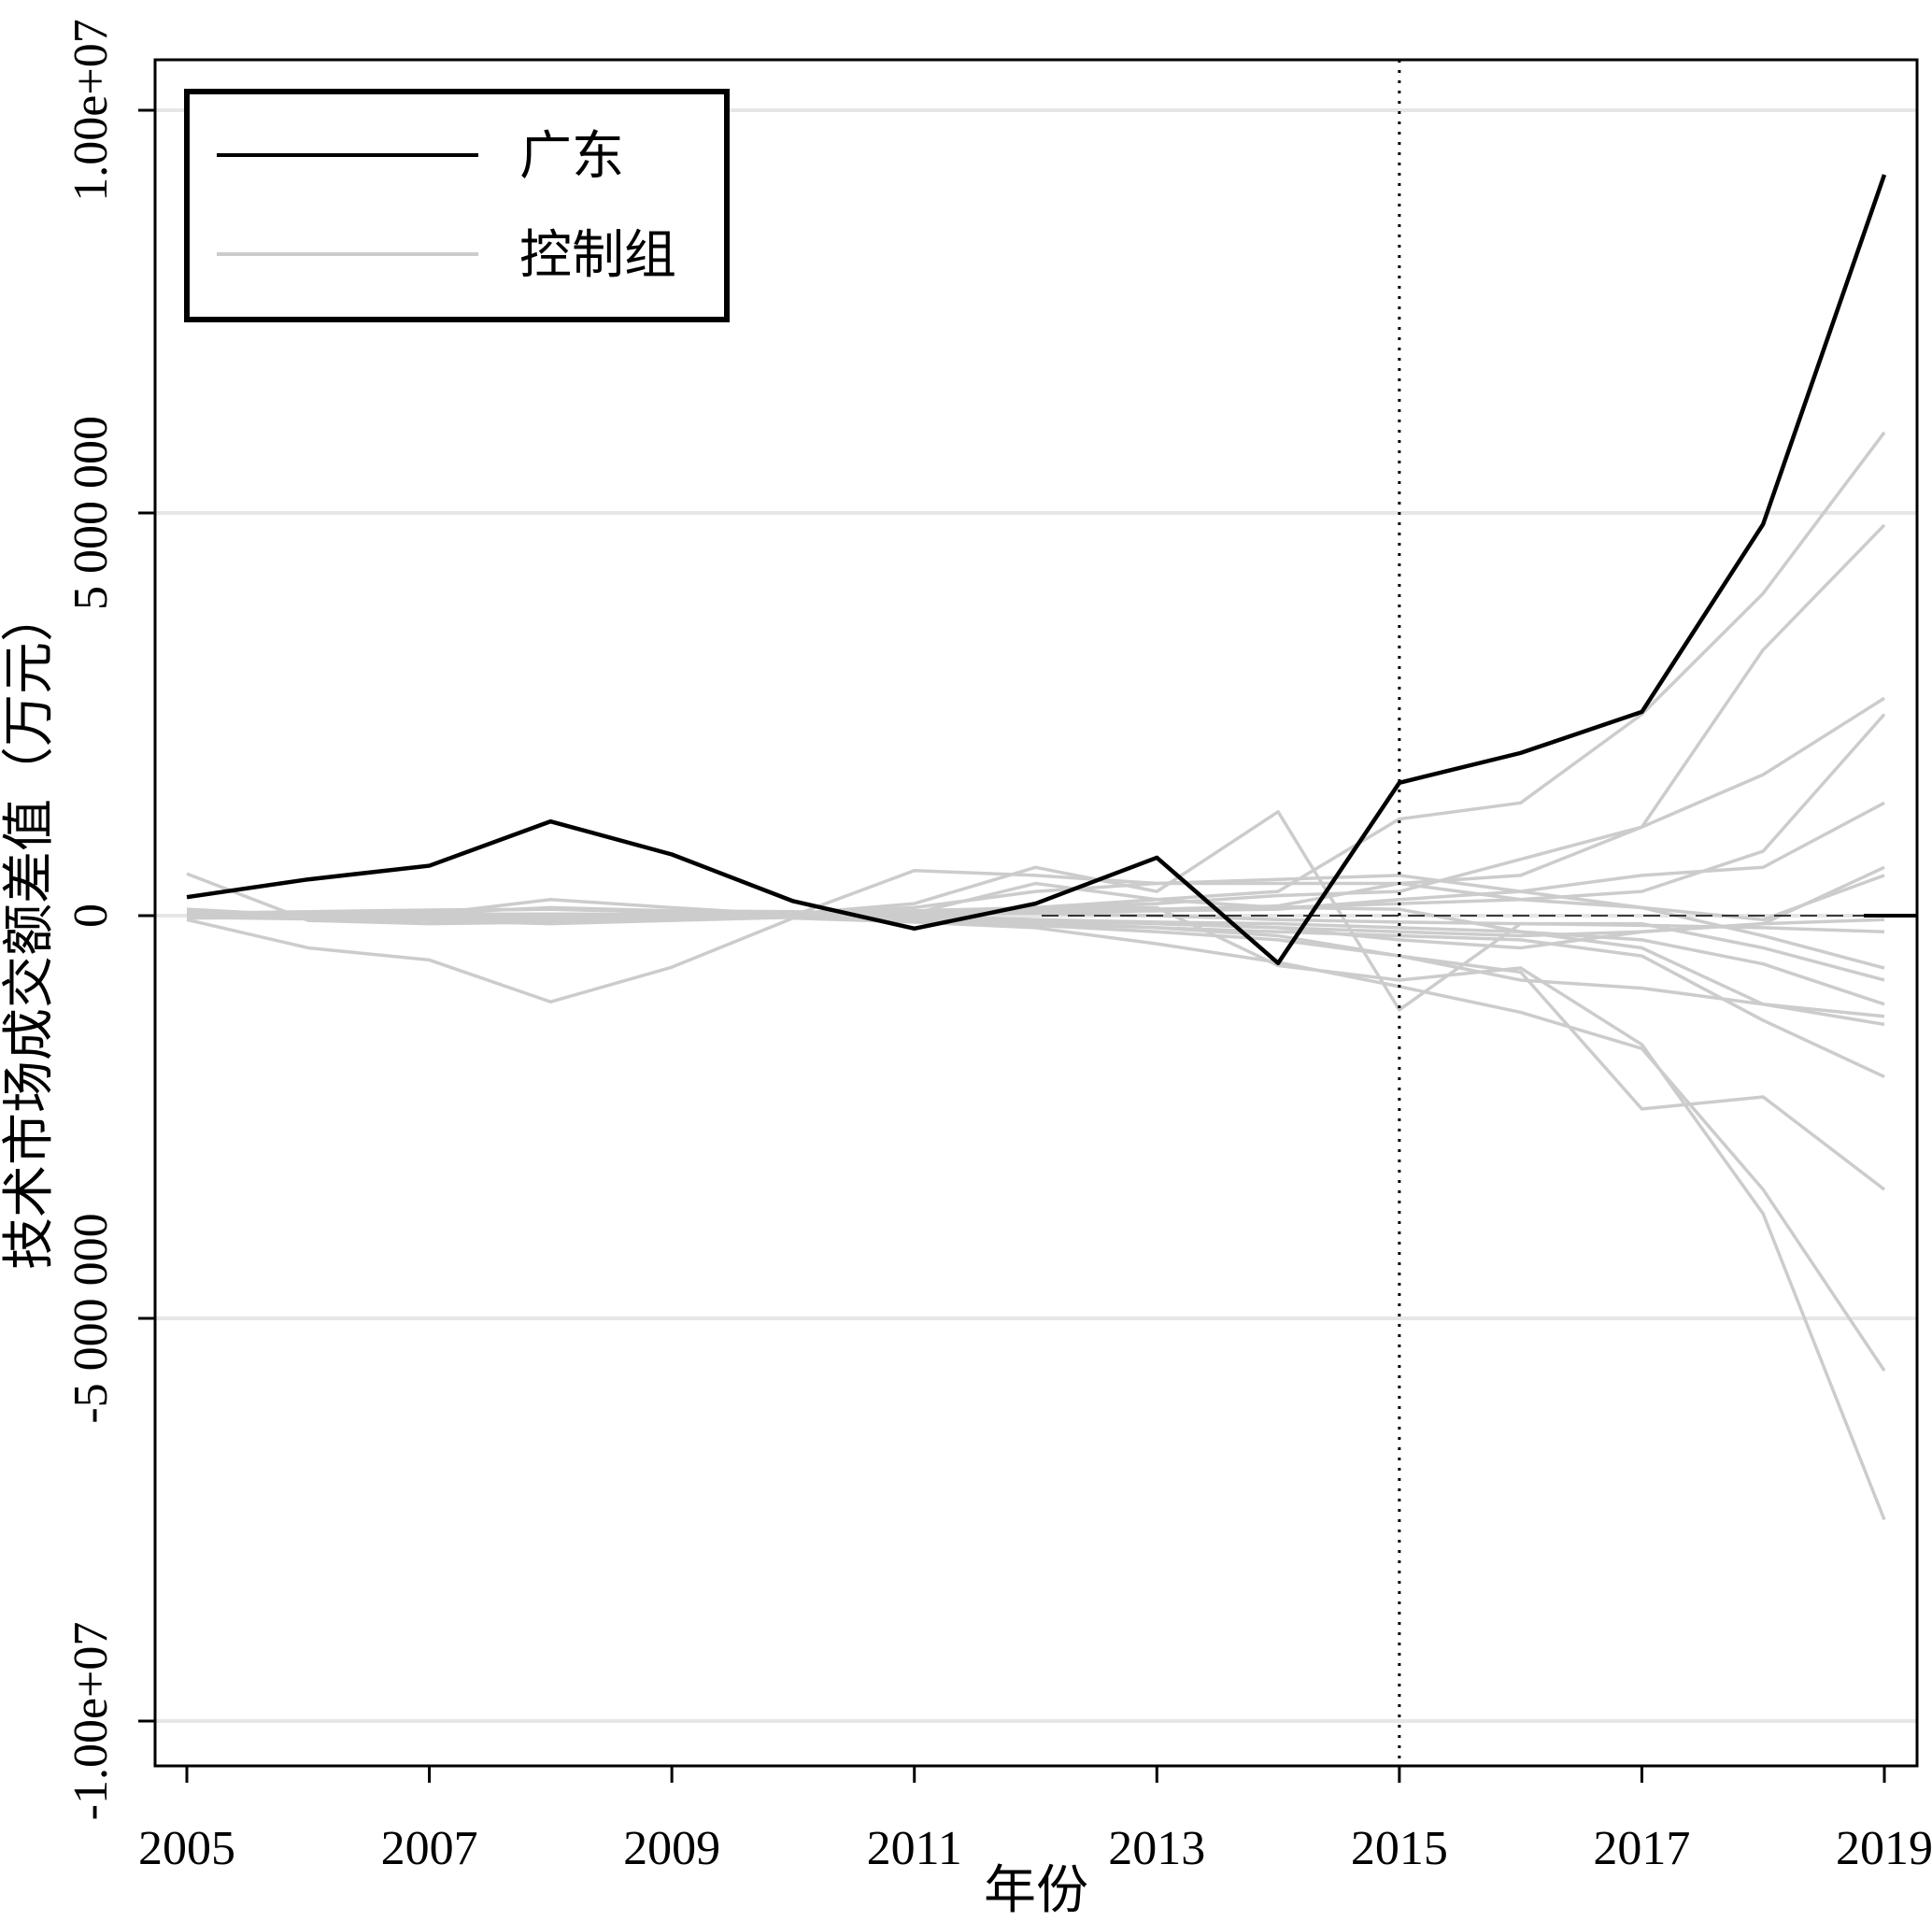 Image resolution: width=1932 pixels, height=1921 pixels. Describe the element at coordinates (1156, 1849) in the screenshot. I see `x-tick-label-2013: 2013` at that location.